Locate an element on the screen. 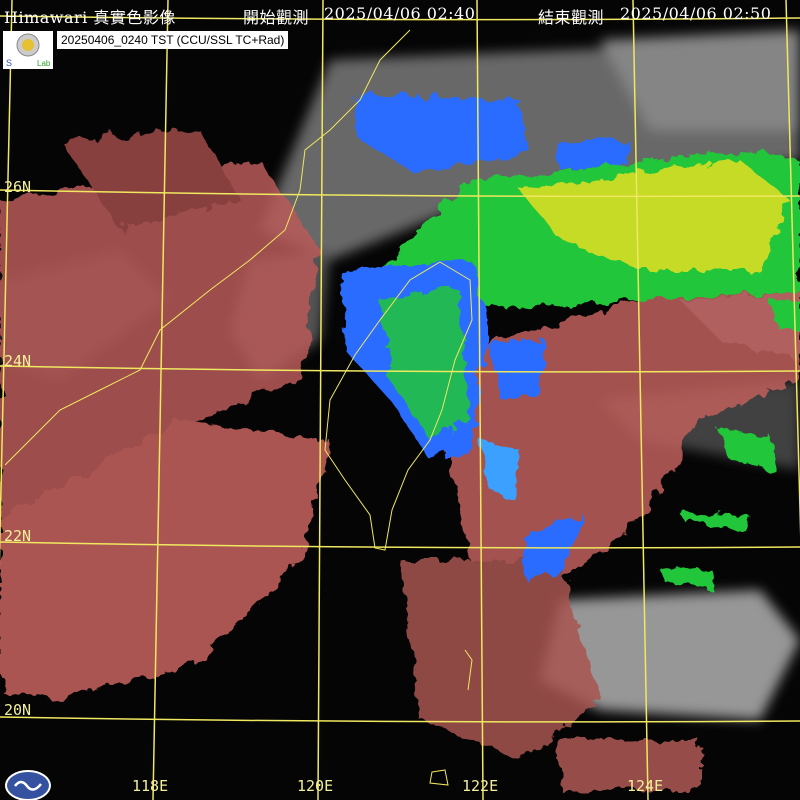 This screenshot has width=800, height=800. grid-28n is located at coordinates (400, 18).